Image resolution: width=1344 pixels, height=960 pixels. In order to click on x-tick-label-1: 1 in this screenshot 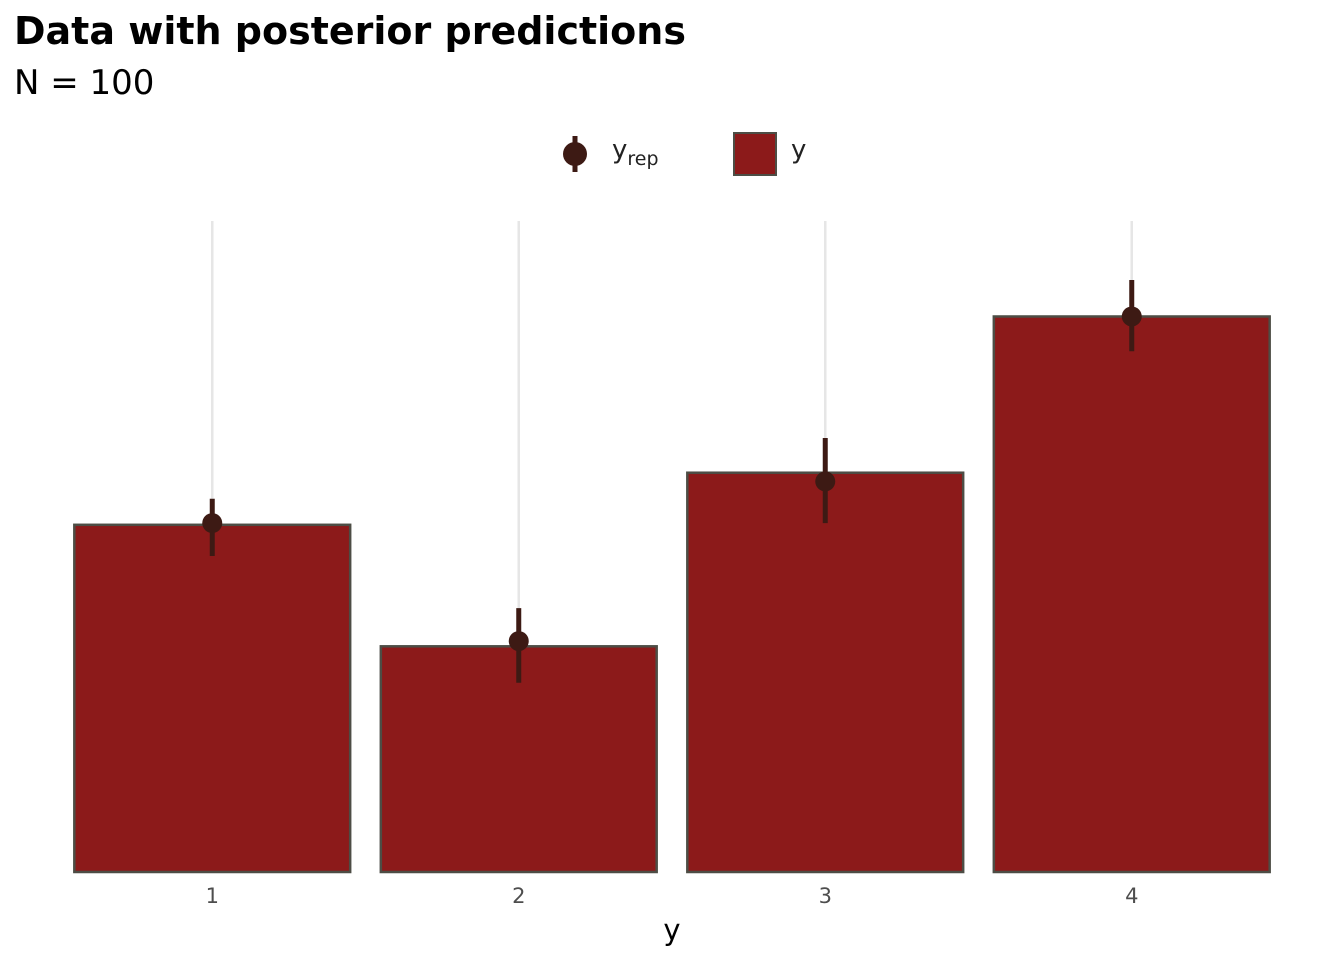, I will do `click(212, 896)`.